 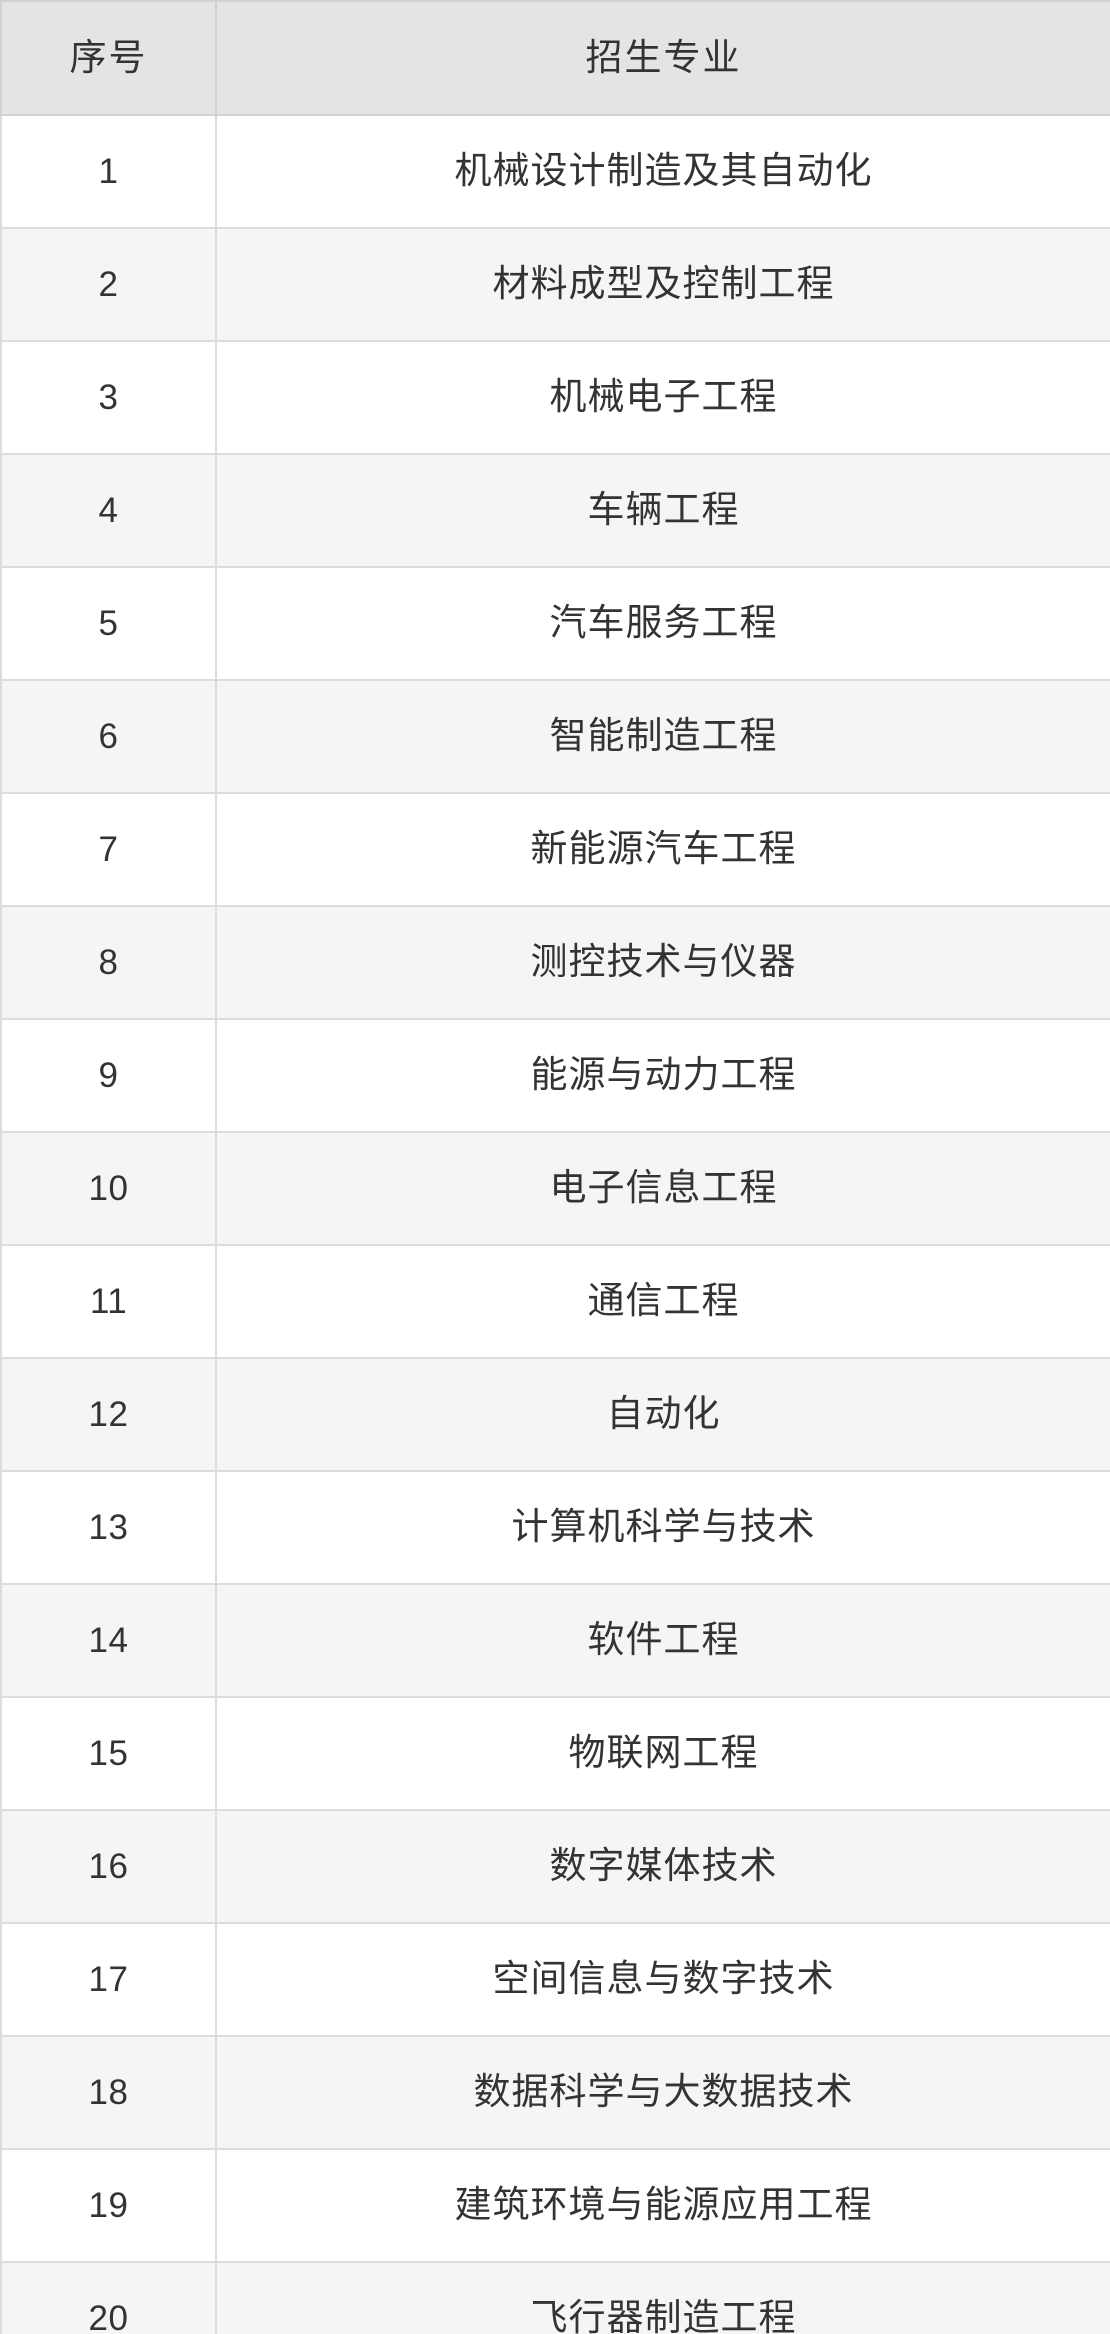 What do you see at coordinates (662, 849) in the screenshot?
I see `cell-major: 新能源汽车工程` at bounding box center [662, 849].